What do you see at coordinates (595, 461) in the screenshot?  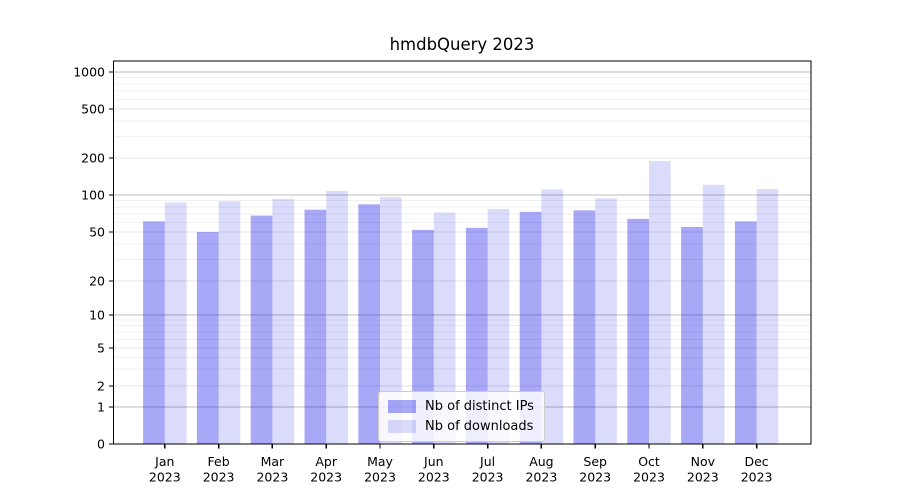 I see `x-tick-label-month: Sep` at bounding box center [595, 461].